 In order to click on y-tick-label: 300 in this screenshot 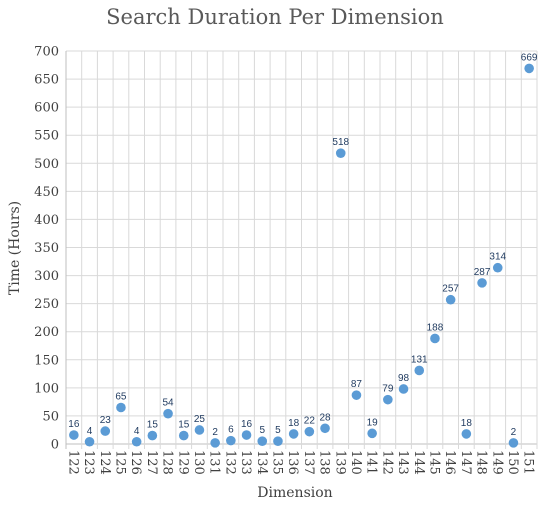, I will do `click(46, 276)`.